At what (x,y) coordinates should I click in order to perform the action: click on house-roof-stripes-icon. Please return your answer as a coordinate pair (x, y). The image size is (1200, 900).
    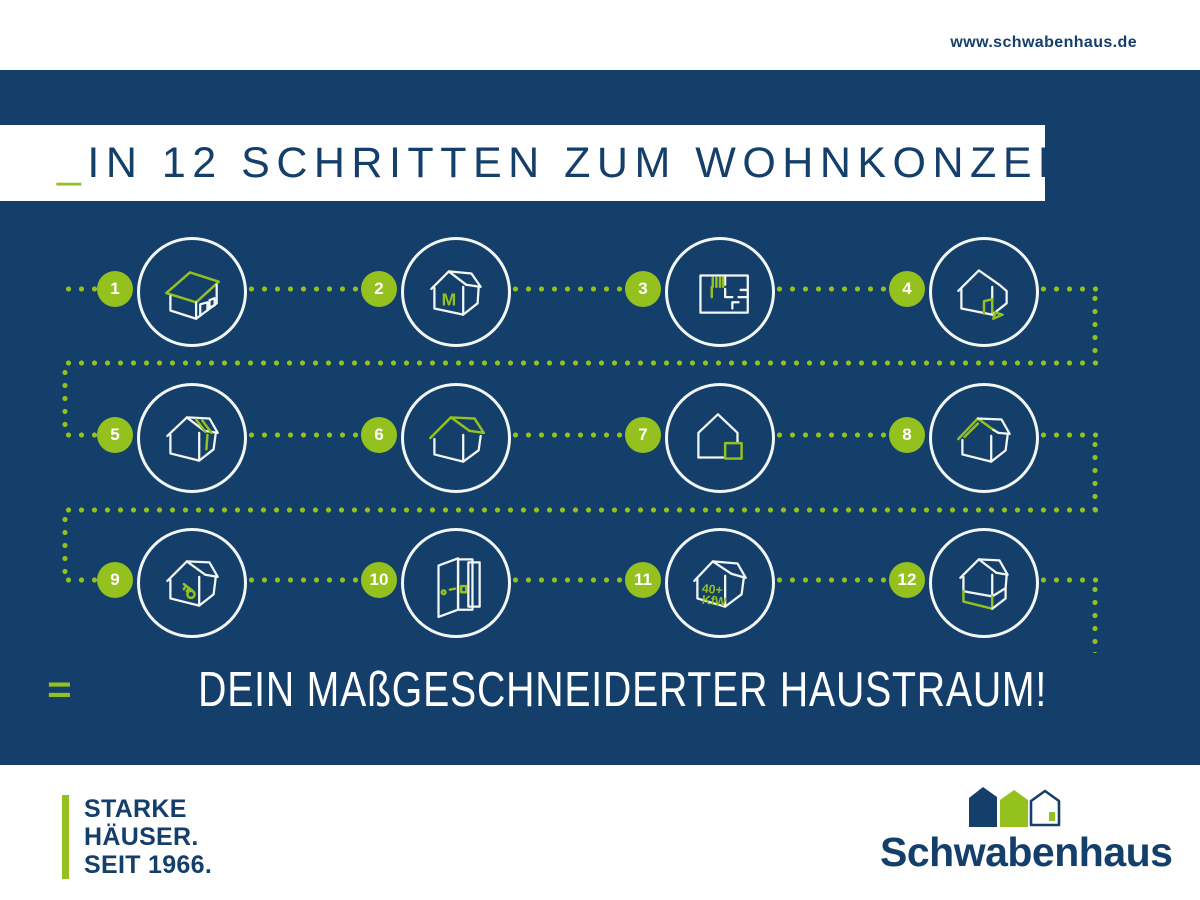
    Looking at the image, I should click on (192, 439).